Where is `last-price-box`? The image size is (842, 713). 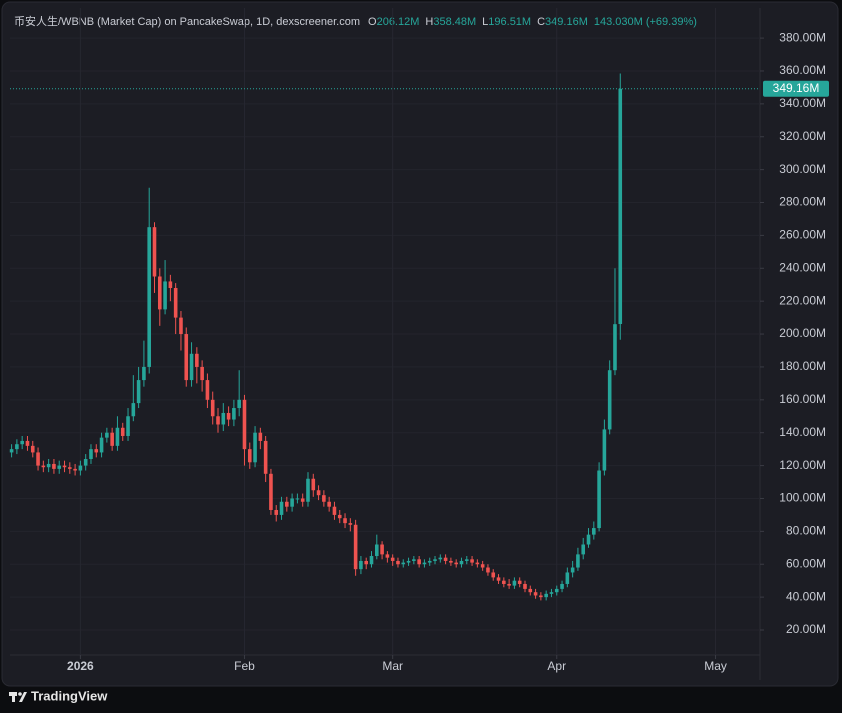 last-price-box is located at coordinates (796, 88).